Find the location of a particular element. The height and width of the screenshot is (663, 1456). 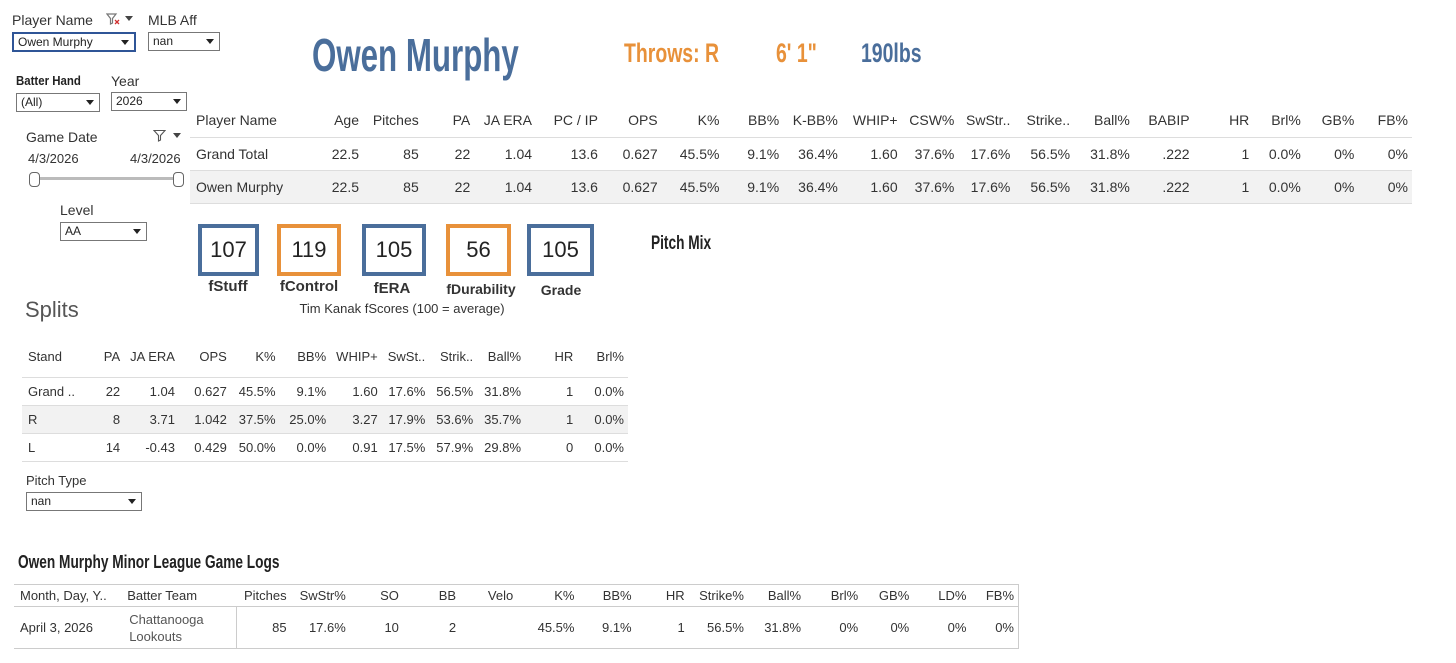

gamelogs-table-col-swstr: SwStr% is located at coordinates (322, 595).